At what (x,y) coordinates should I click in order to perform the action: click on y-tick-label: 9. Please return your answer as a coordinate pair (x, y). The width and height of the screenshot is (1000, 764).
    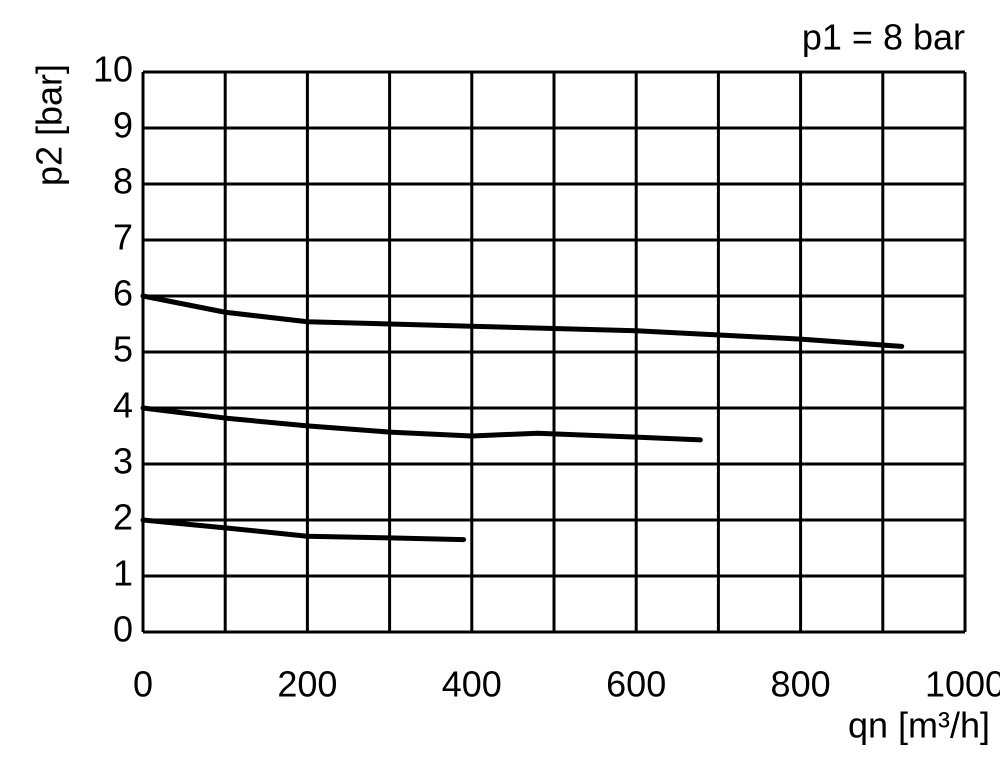
    Looking at the image, I should click on (123, 125).